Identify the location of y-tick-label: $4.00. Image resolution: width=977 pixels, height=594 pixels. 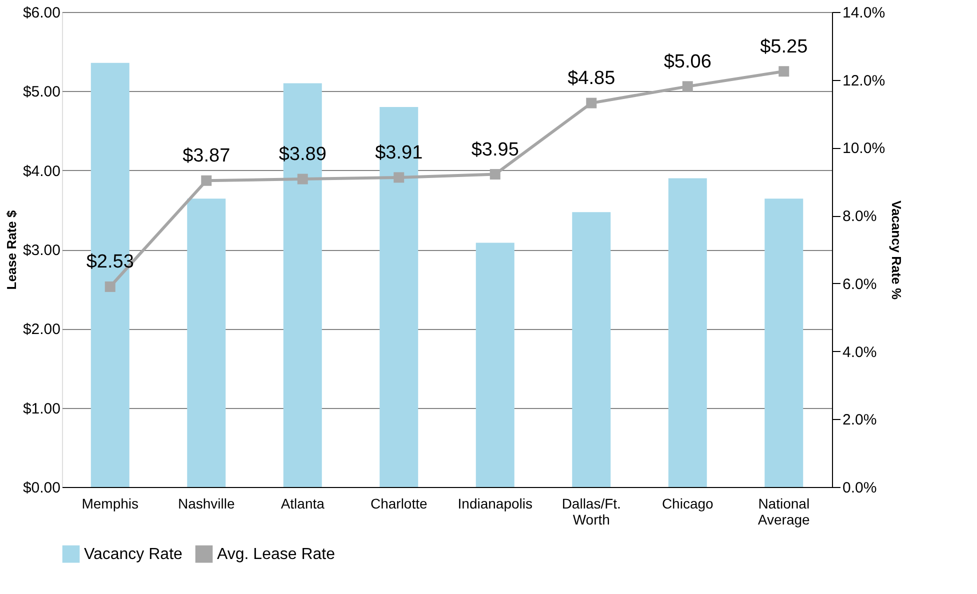
(41, 171).